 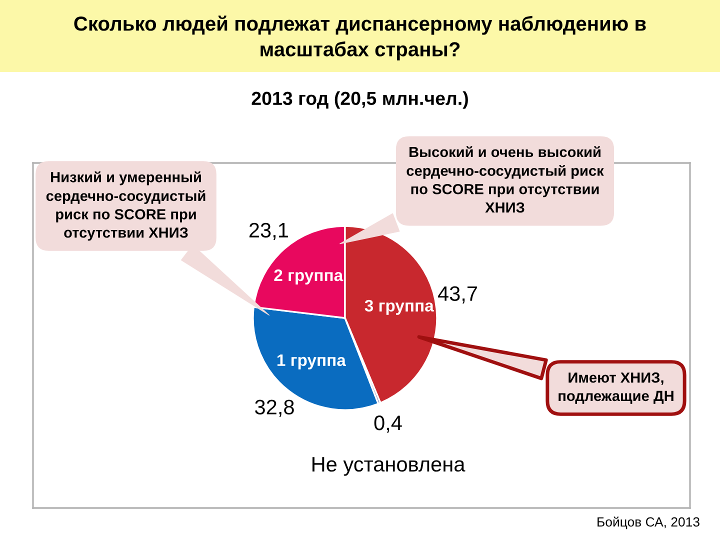 What do you see at coordinates (389, 466) in the screenshot?
I see `slice-label: Не установлена` at bounding box center [389, 466].